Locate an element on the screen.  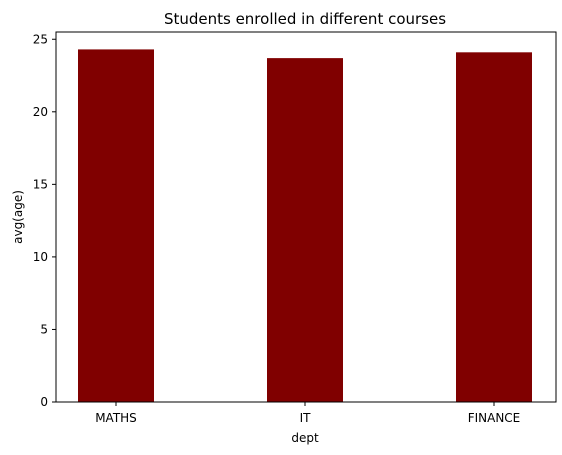
x-tick-label: FINANCE is located at coordinates (494, 418).